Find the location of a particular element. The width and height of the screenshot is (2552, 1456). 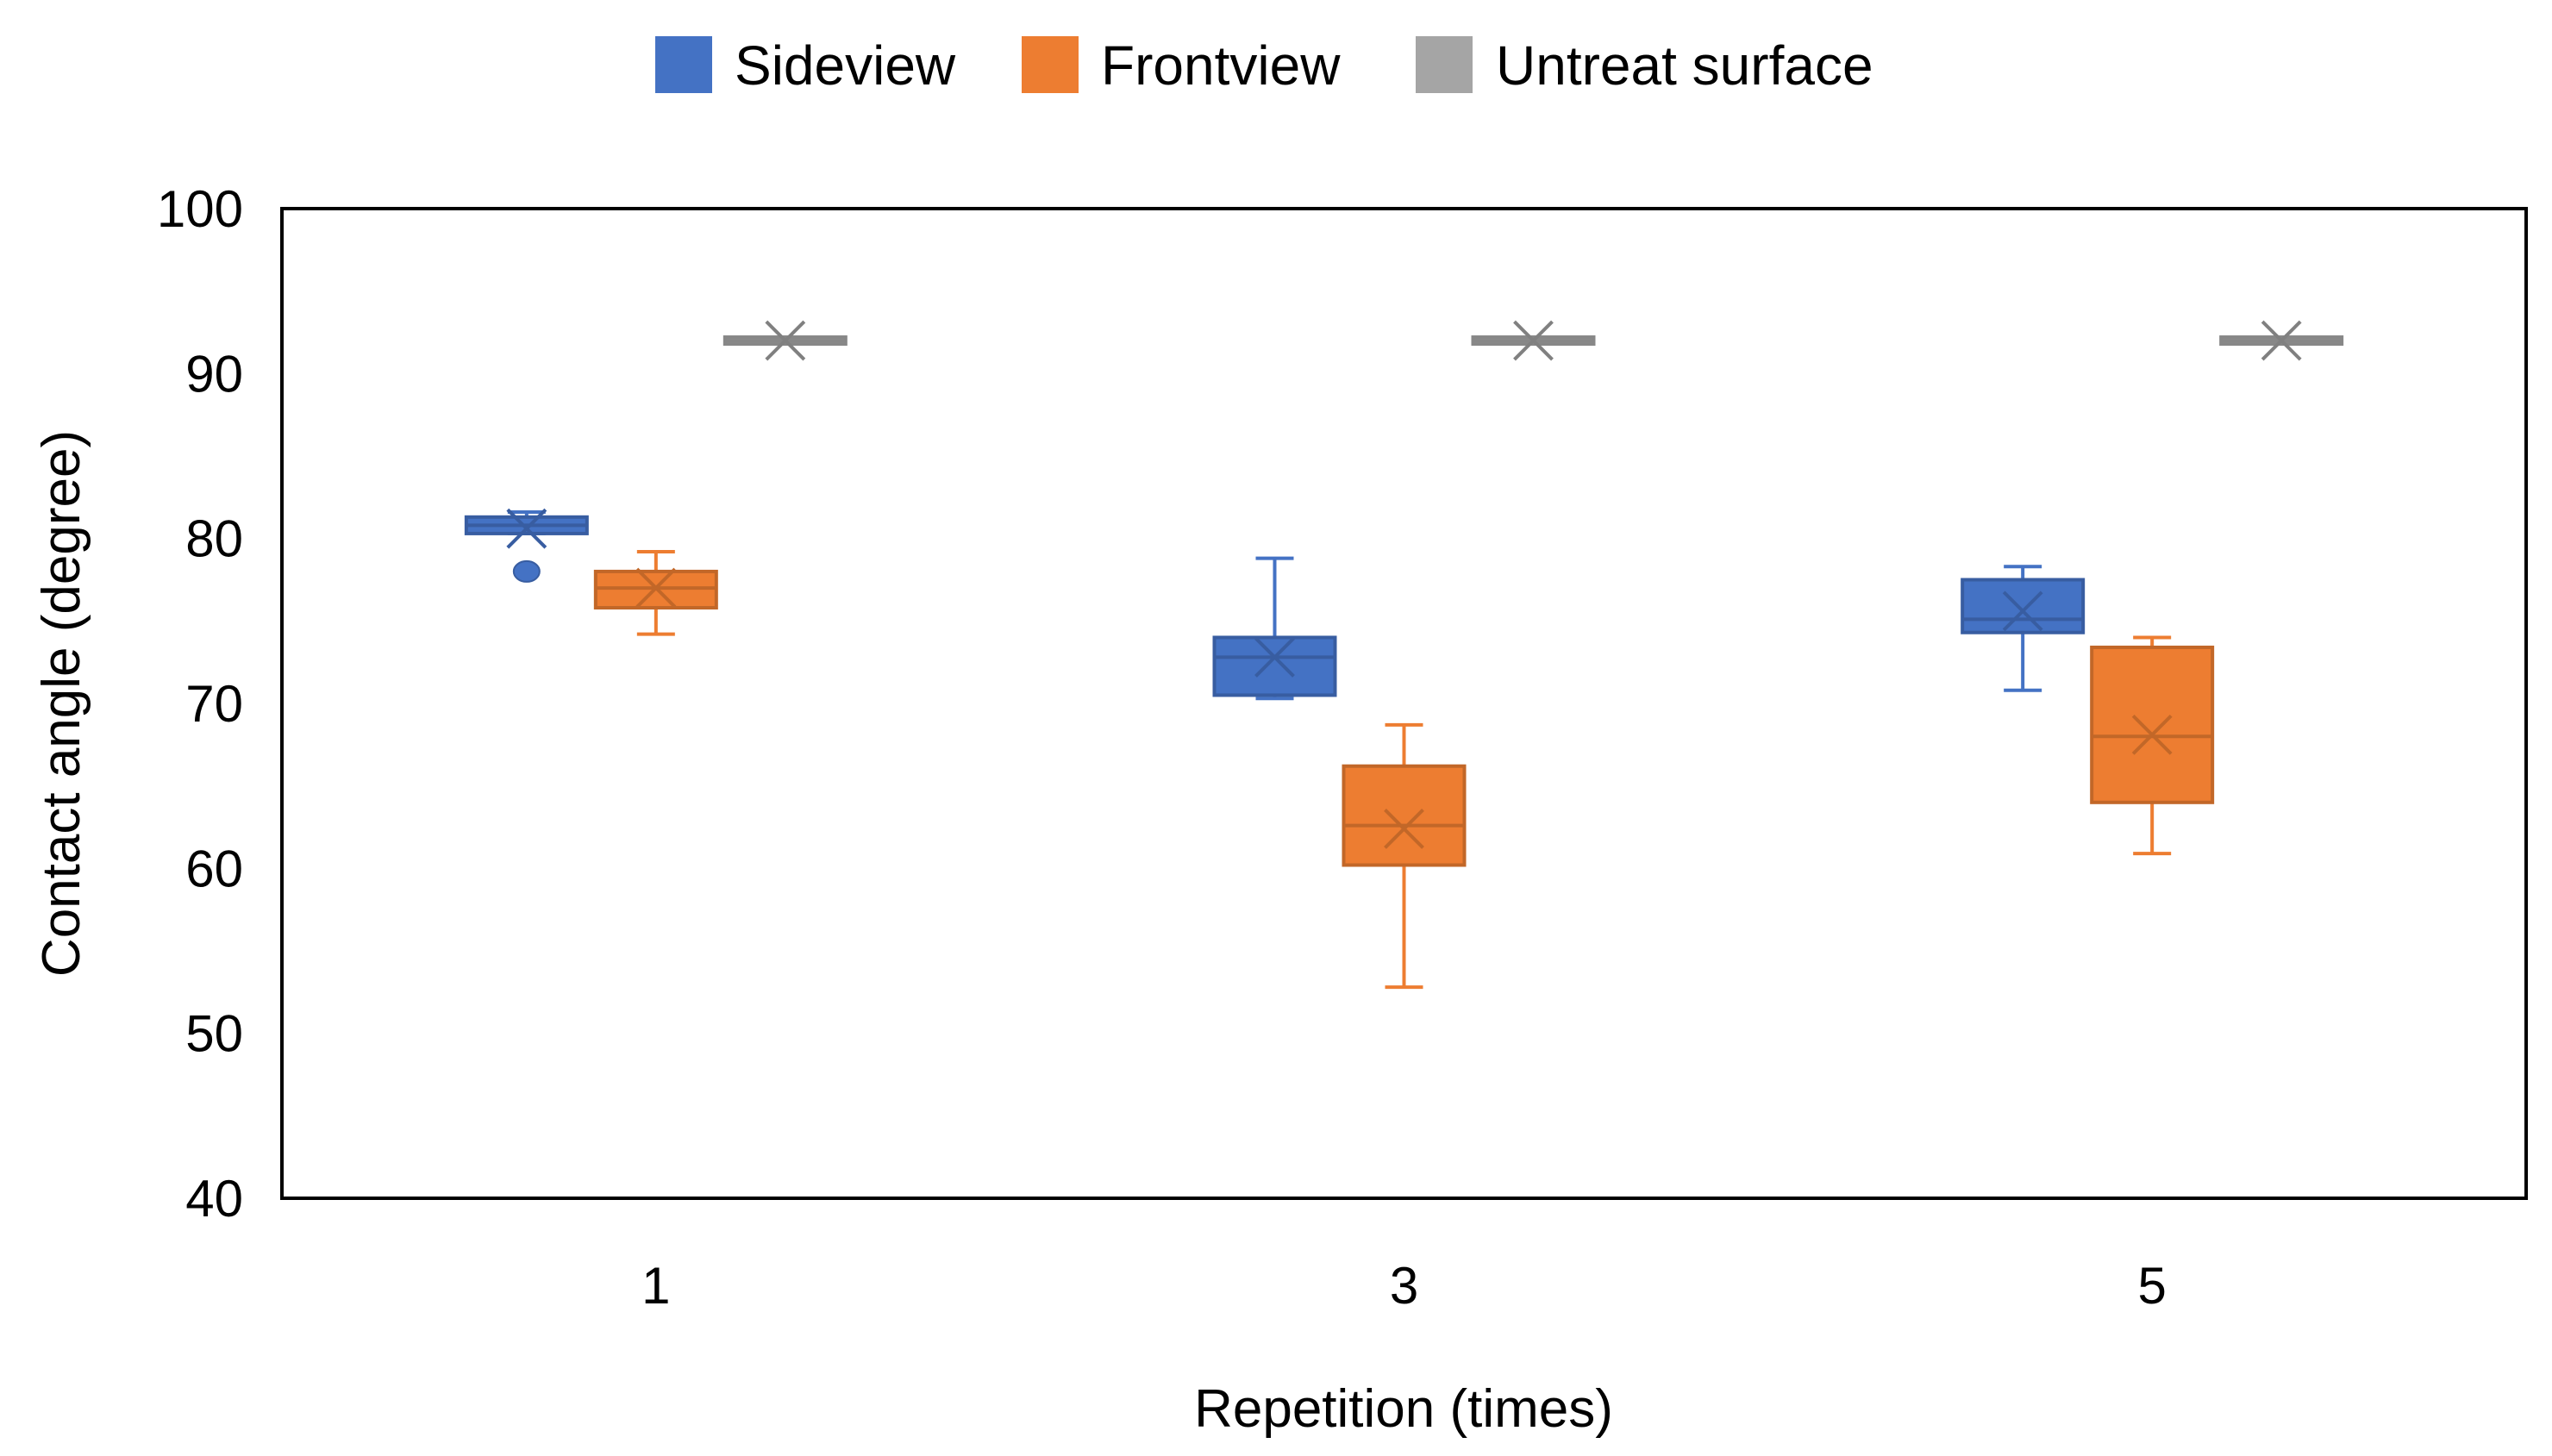

y-tick-label-90: 90 is located at coordinates (214, 374).